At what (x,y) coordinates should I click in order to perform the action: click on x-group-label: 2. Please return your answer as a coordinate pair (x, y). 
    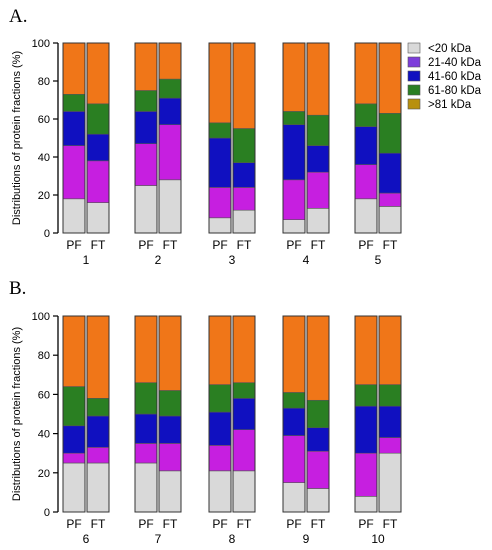
    Looking at the image, I should click on (158, 260).